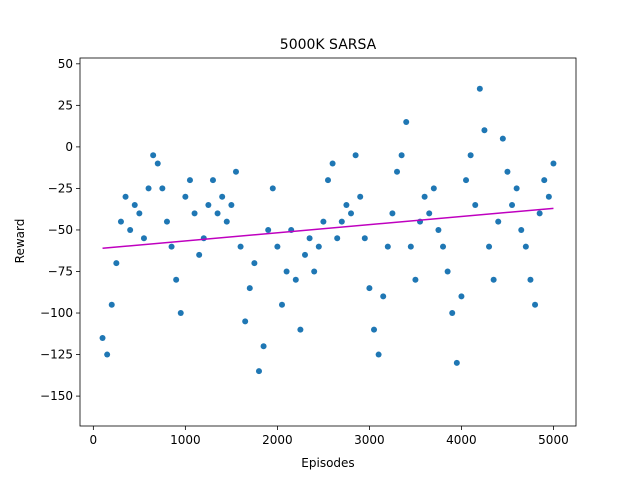 This screenshot has height=484, width=640. What do you see at coordinates (327, 463) in the screenshot?
I see `x-axis-label: Episodes` at bounding box center [327, 463].